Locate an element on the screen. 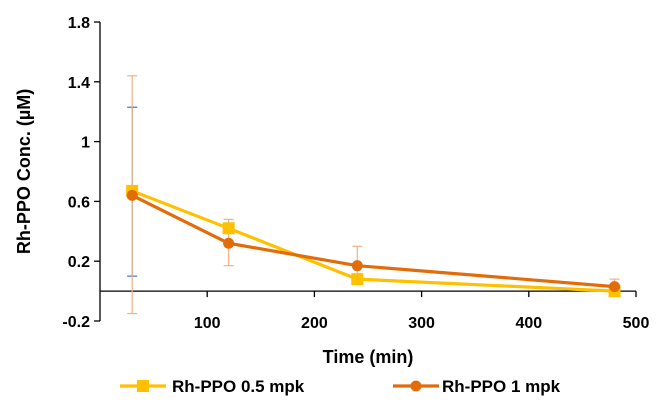 This screenshot has height=403, width=661. y-tick-label: 0.2 is located at coordinates (79, 262).